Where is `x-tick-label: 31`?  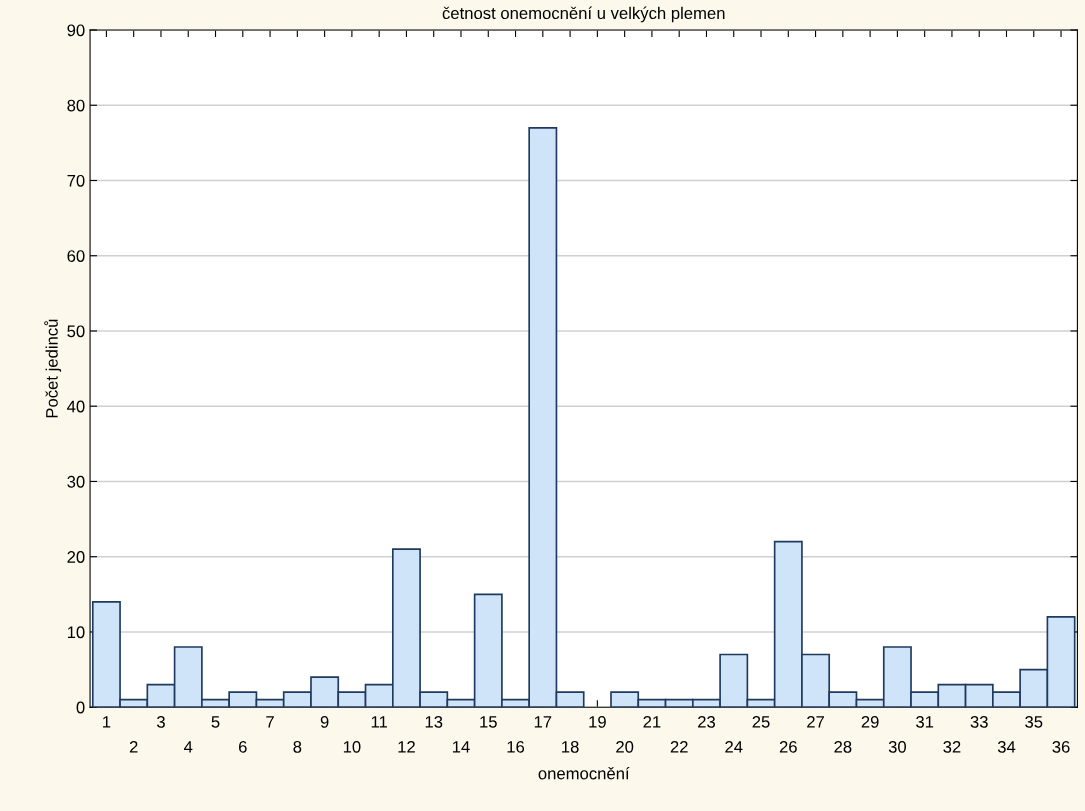 x-tick-label: 31 is located at coordinates (925, 721).